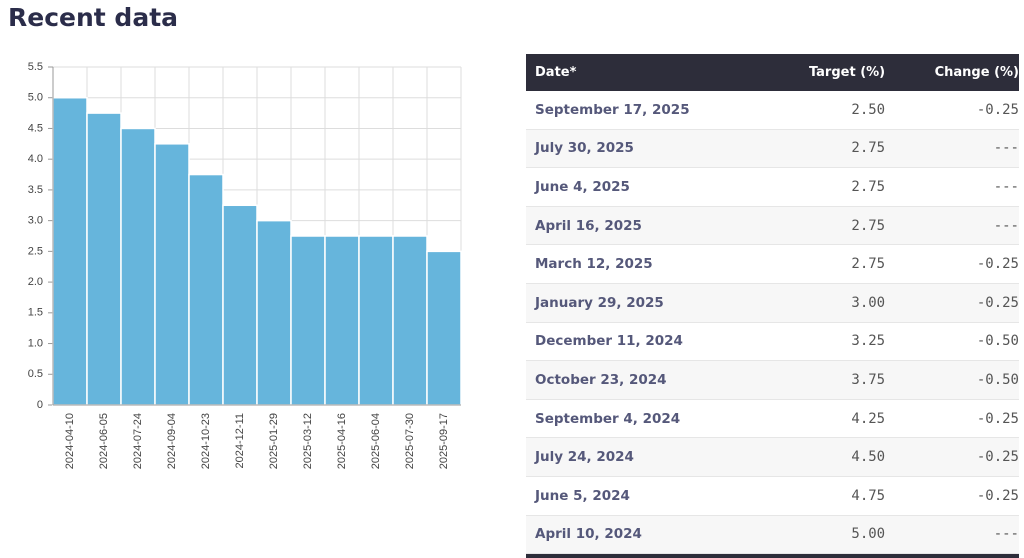 The width and height of the screenshot is (1024, 558). What do you see at coordinates (772, 380) in the screenshot?
I see `table-row: October 23, 2024 3.75 -0.50` at bounding box center [772, 380].